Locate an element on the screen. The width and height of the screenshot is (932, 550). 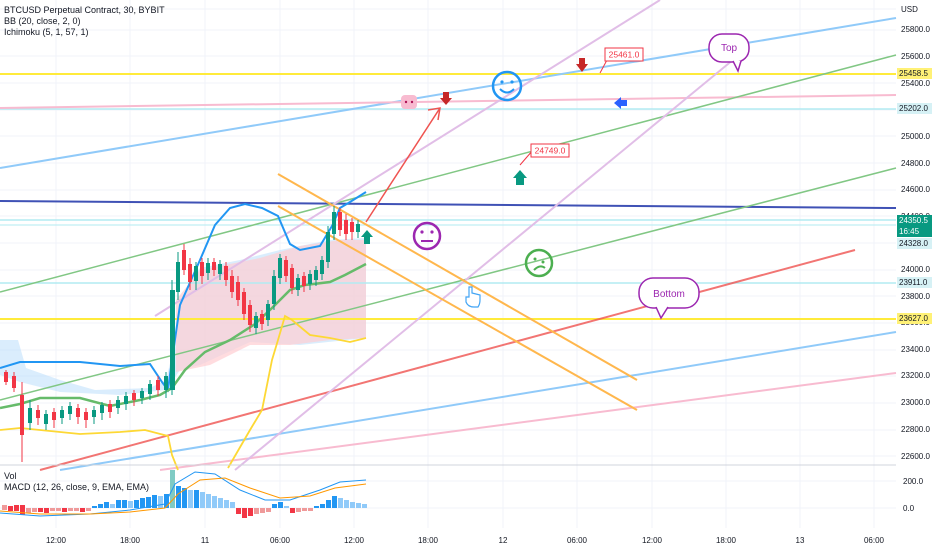
price-tag: 24350.5 is located at coordinates (914, 220).